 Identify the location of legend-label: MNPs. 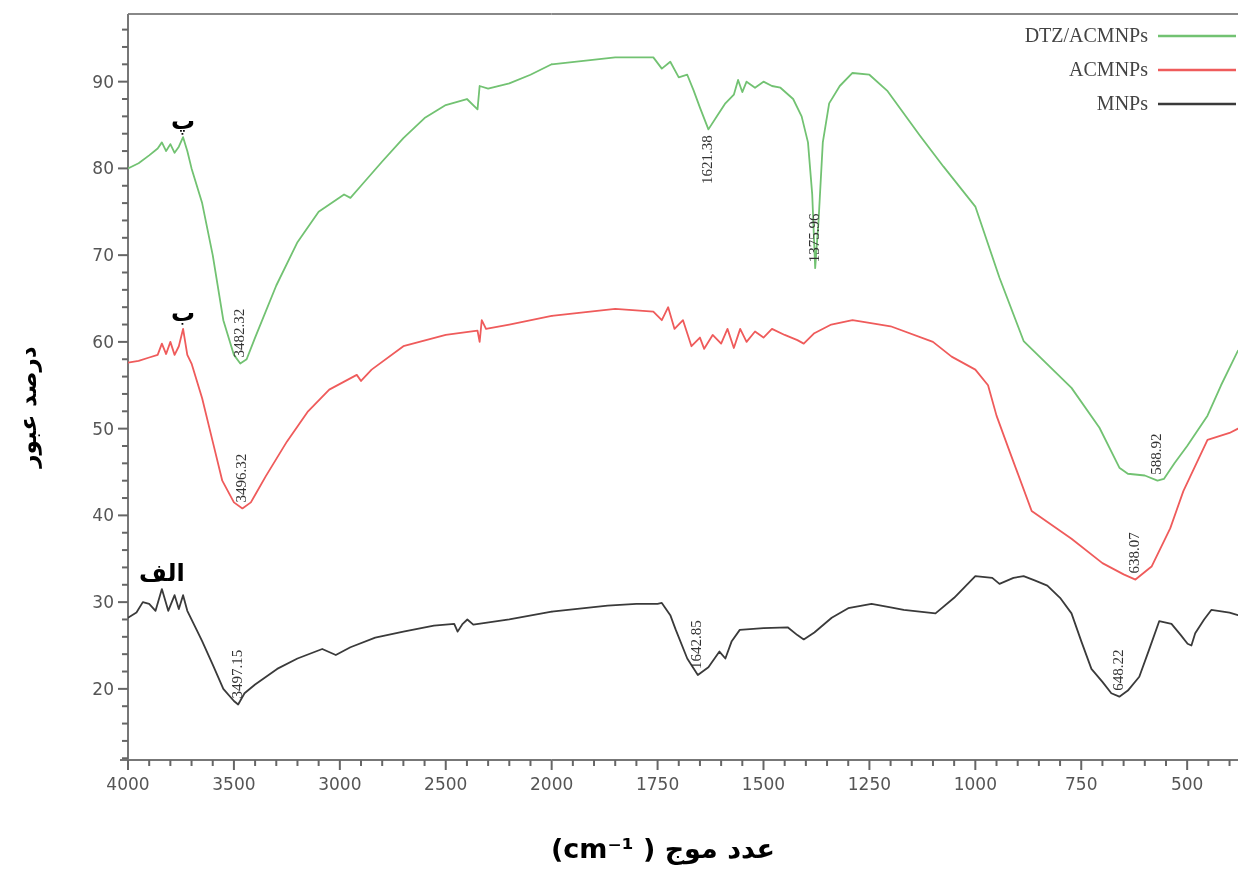
(1122, 103).